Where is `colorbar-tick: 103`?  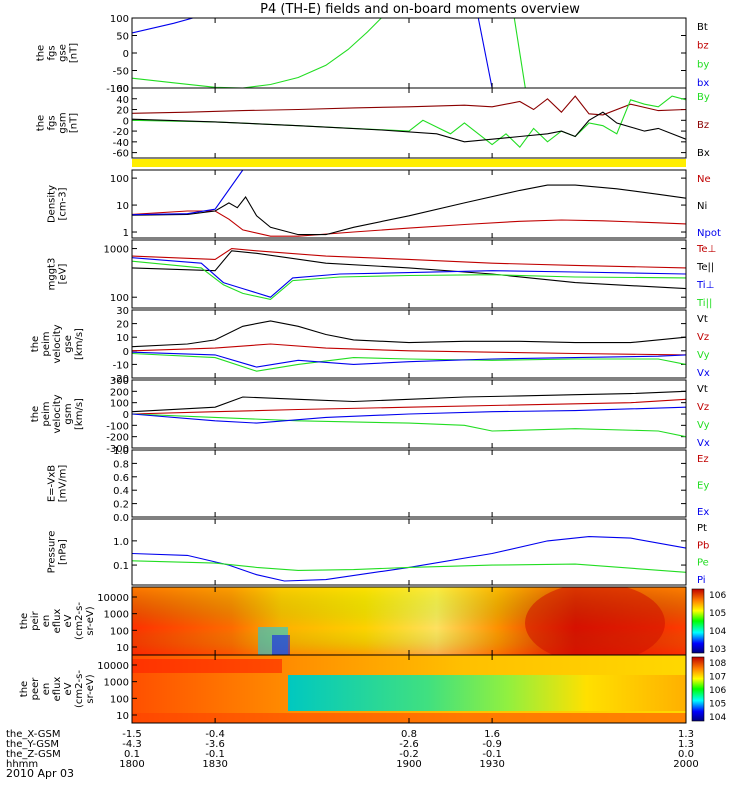 colorbar-tick: 103 is located at coordinates (717, 650).